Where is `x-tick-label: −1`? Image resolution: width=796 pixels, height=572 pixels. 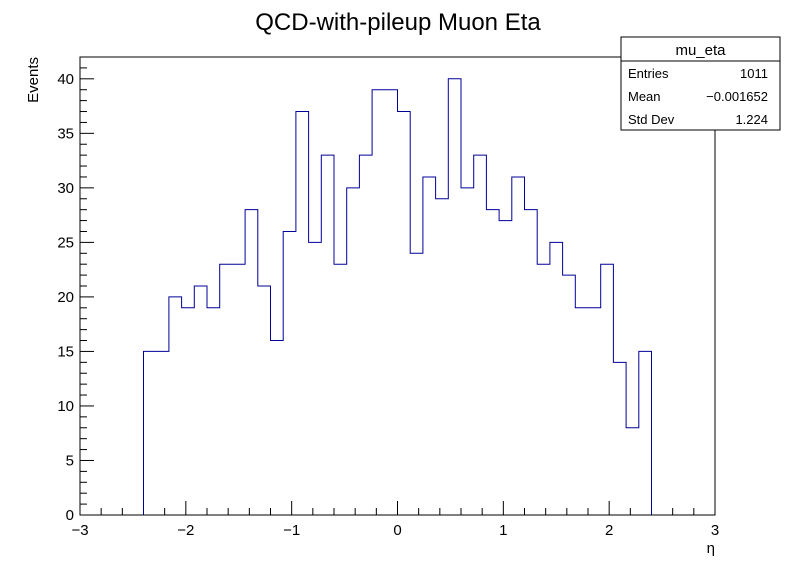
x-tick-label: −1 is located at coordinates (291, 530).